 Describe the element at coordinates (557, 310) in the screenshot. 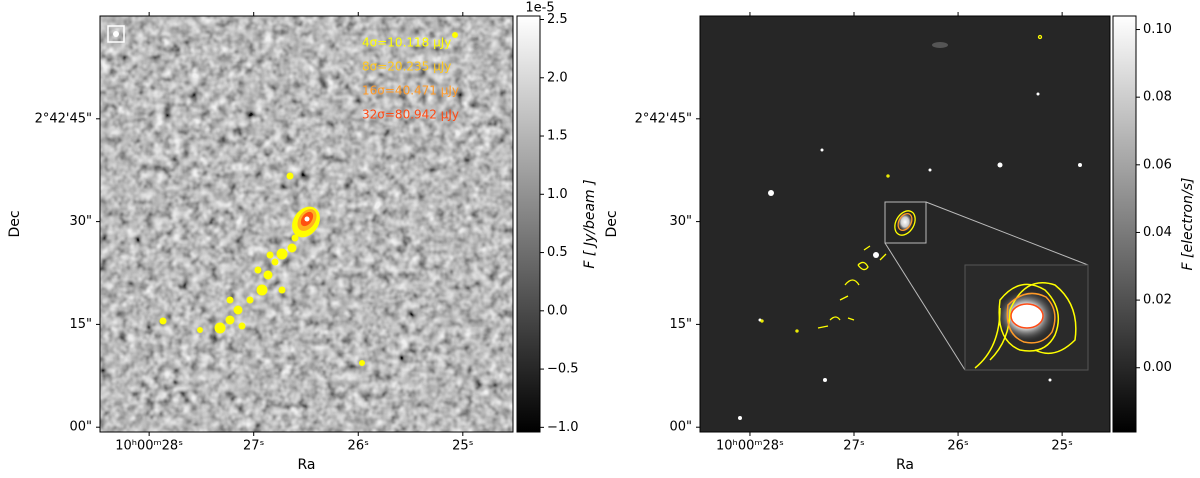

I see `colorbar-tick-label: 0.0` at that location.